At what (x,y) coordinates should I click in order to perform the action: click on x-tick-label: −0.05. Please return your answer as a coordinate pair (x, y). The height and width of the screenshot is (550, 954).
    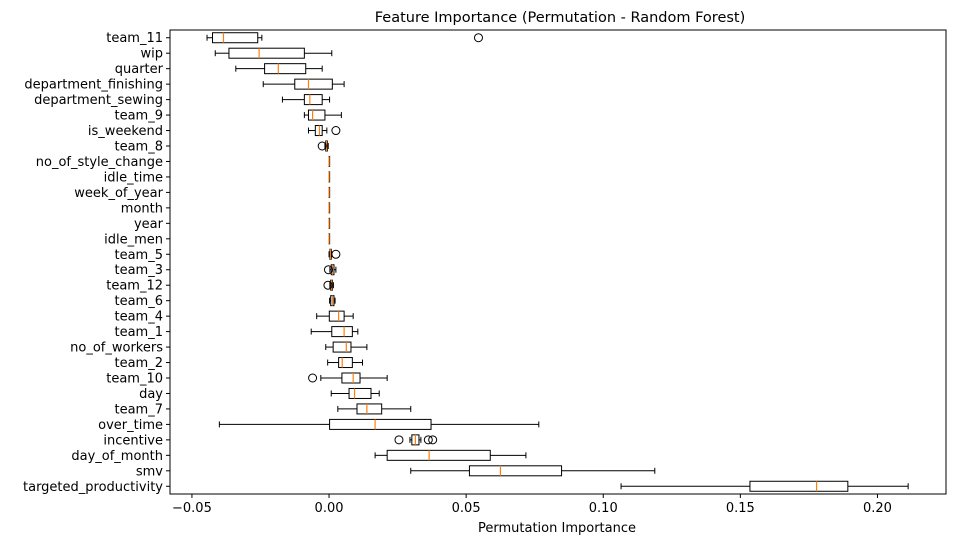
    Looking at the image, I should click on (192, 508).